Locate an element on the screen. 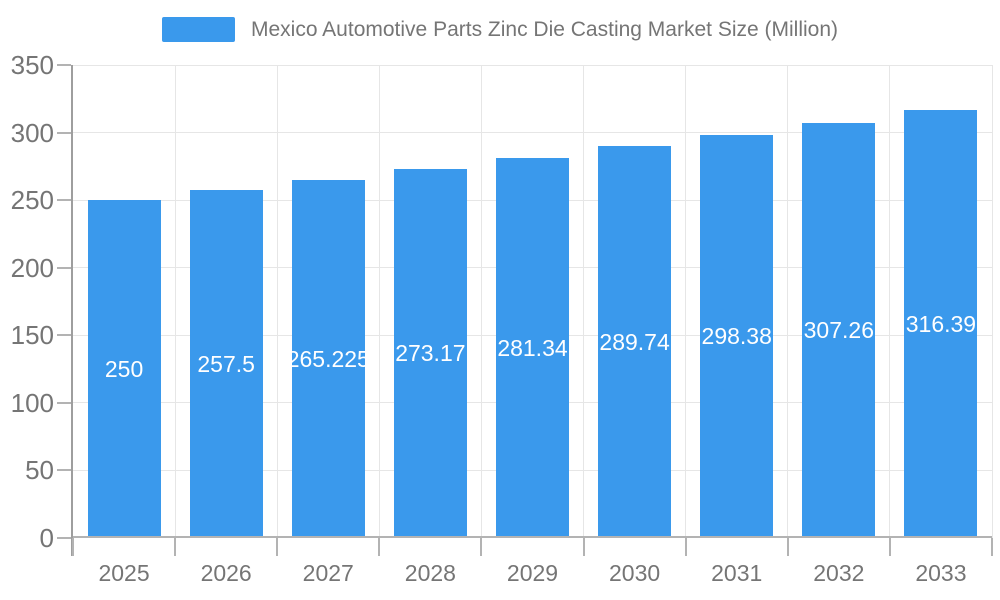  bar-2028: 273.17 is located at coordinates (430, 353).